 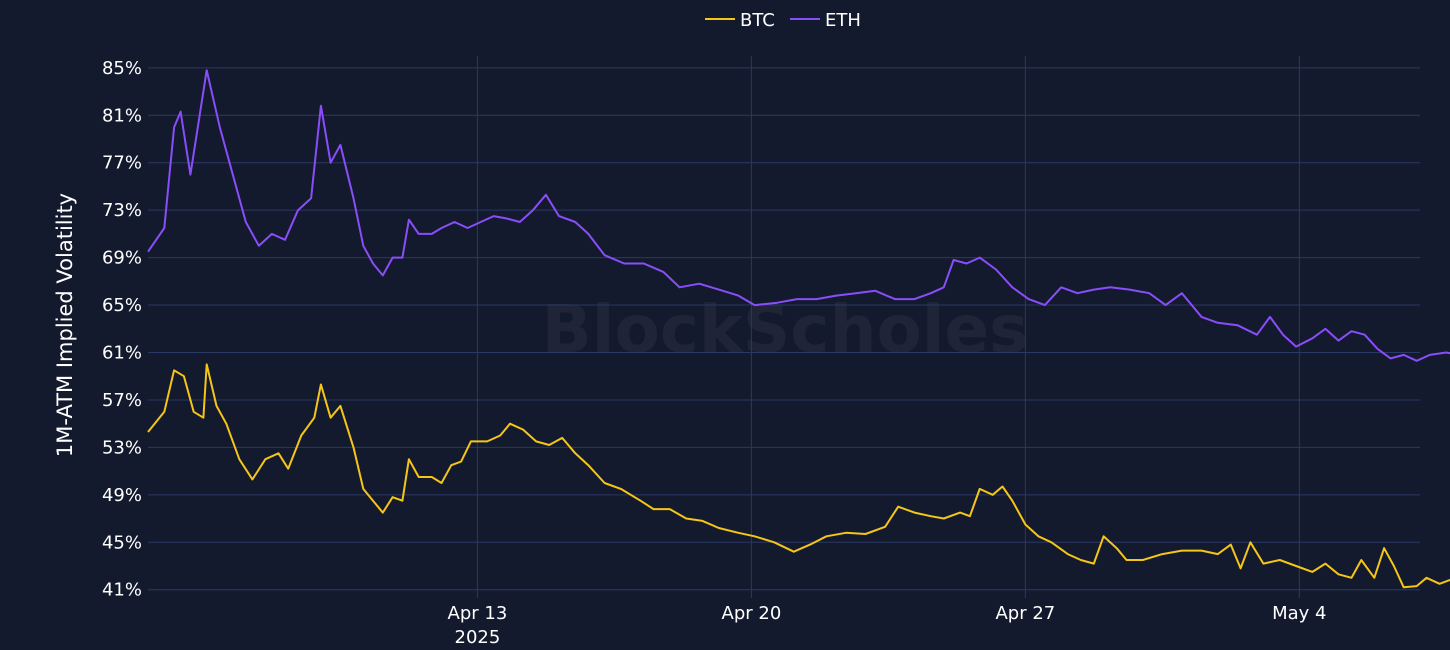 I want to click on y-tick-label: 45%, so click(x=122, y=542).